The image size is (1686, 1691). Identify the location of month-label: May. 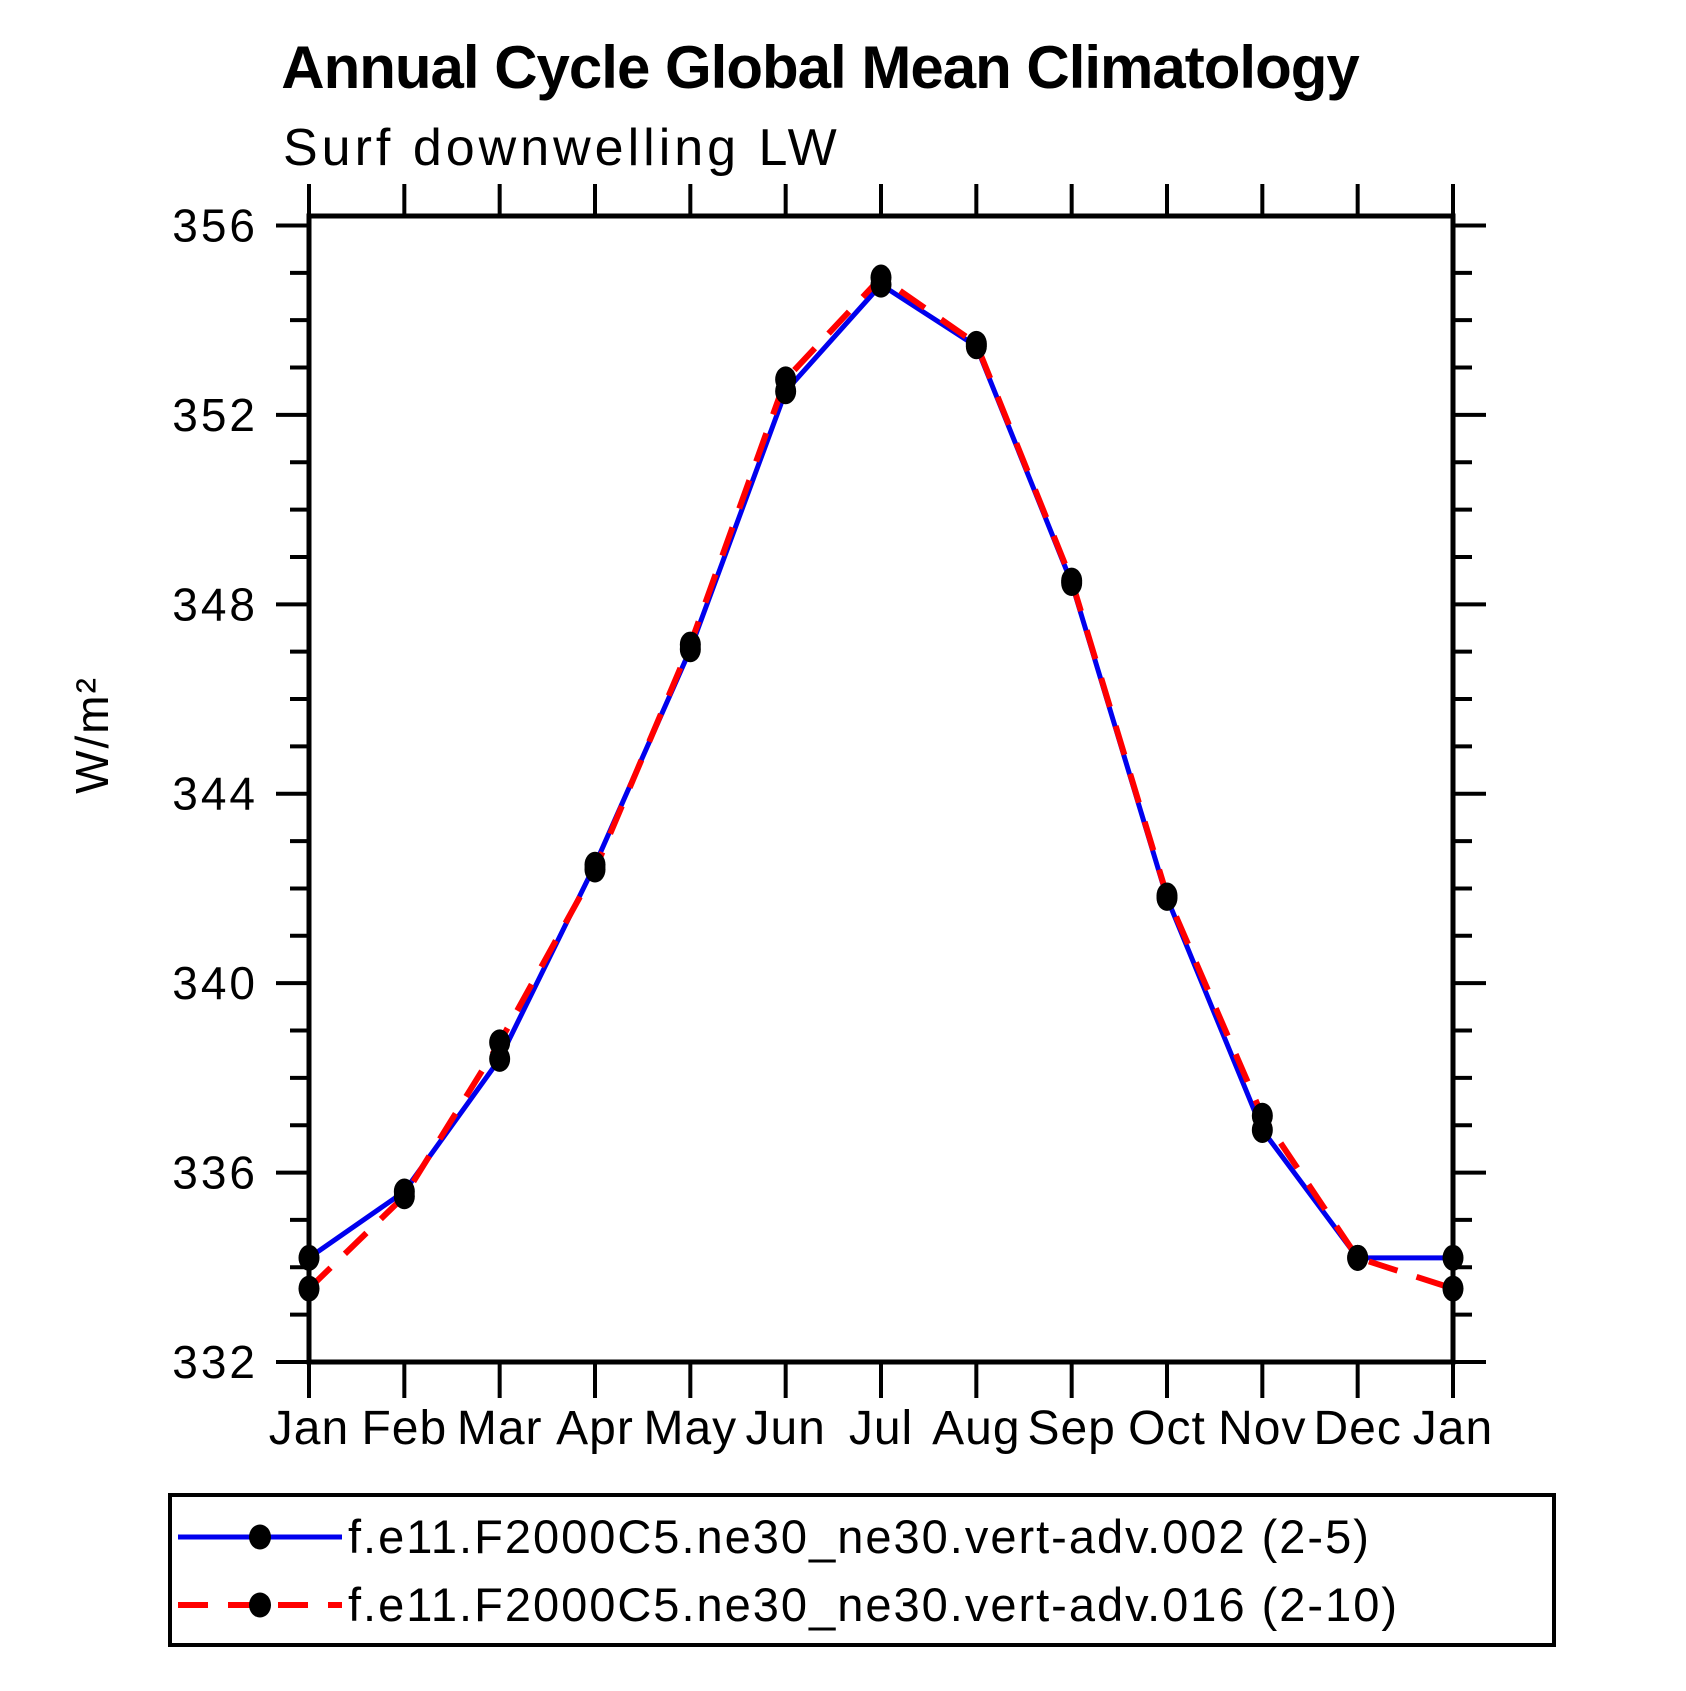
(690, 1428).